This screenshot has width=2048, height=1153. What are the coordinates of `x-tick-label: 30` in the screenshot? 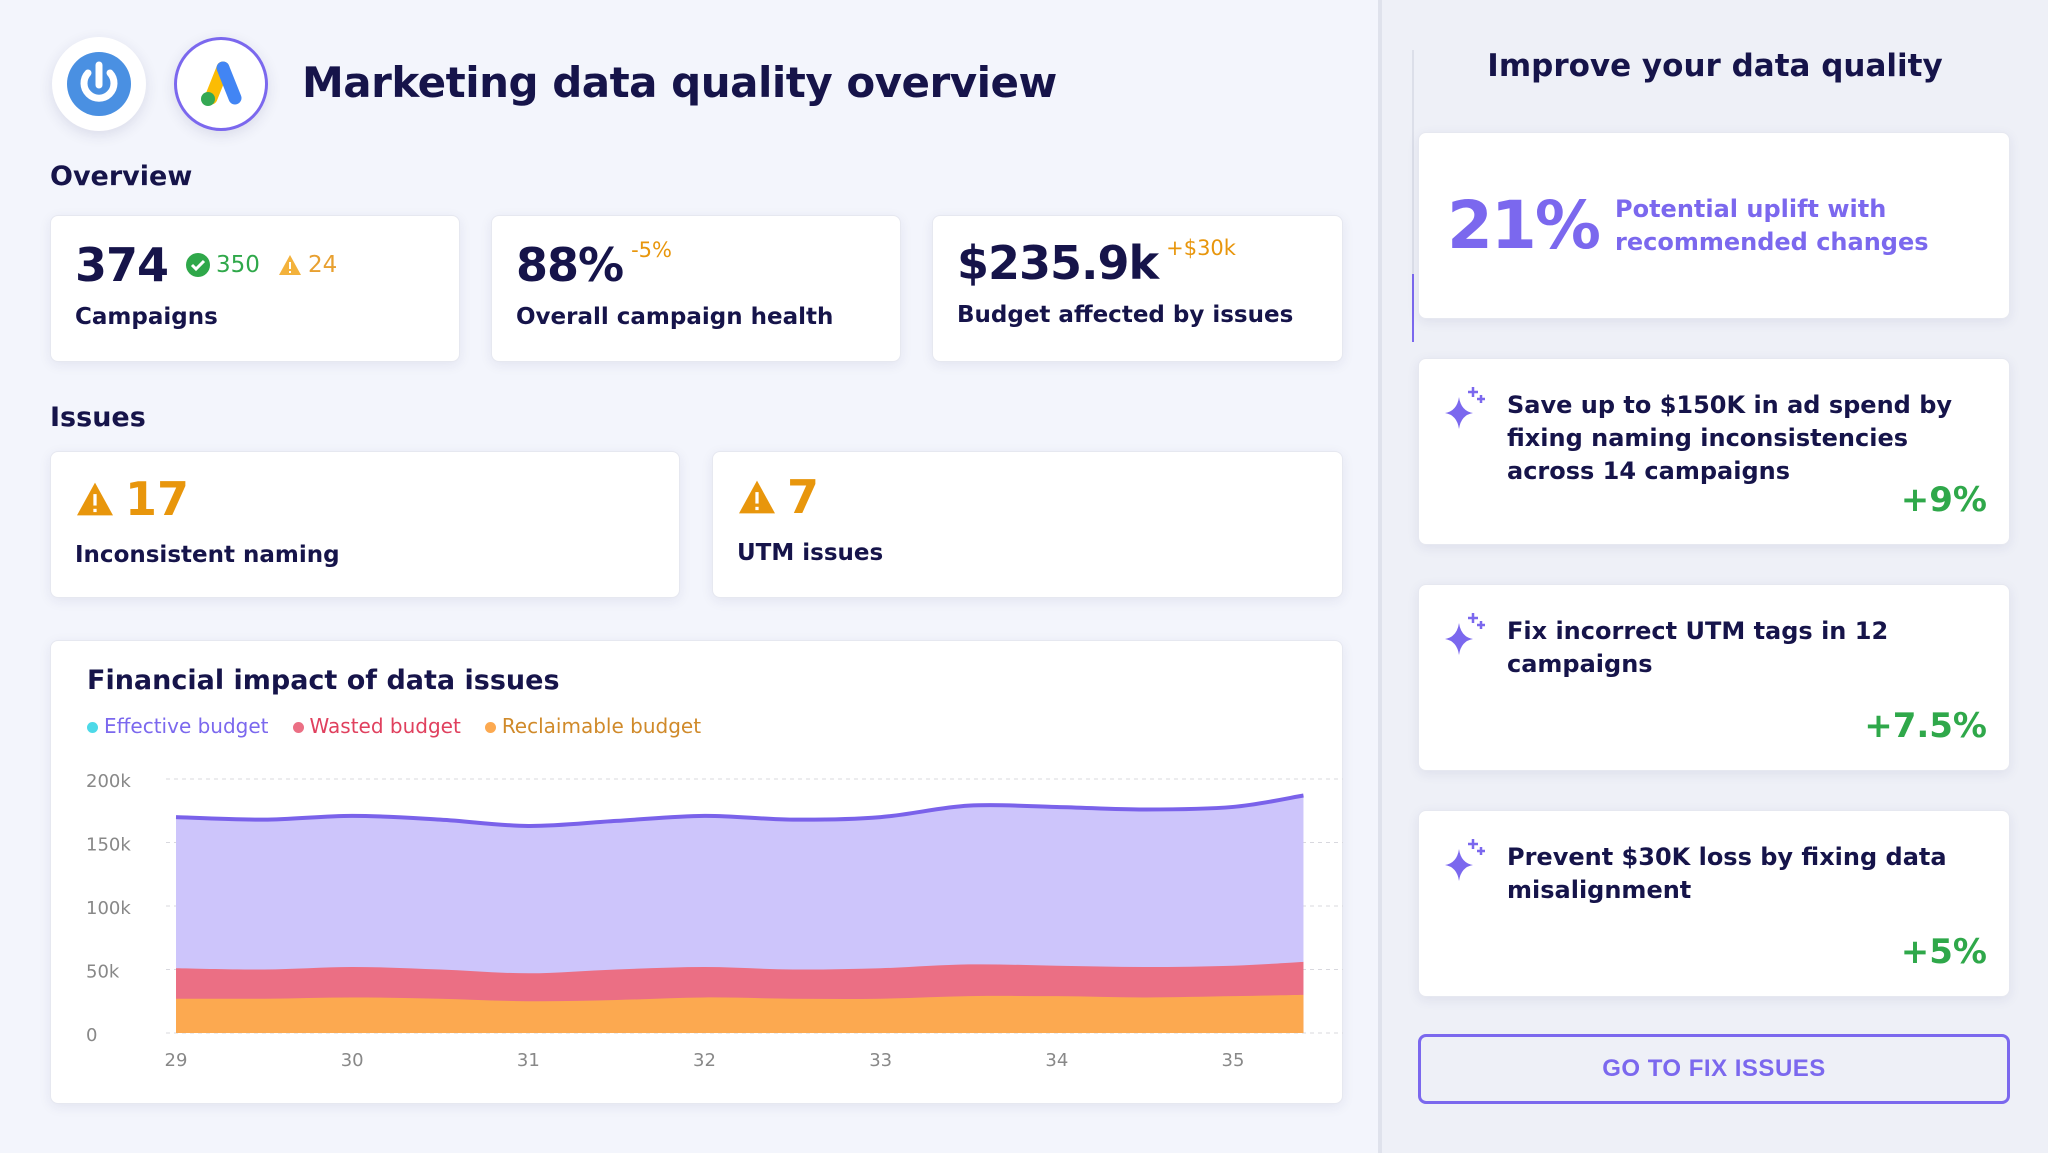 It's located at (352, 1060).